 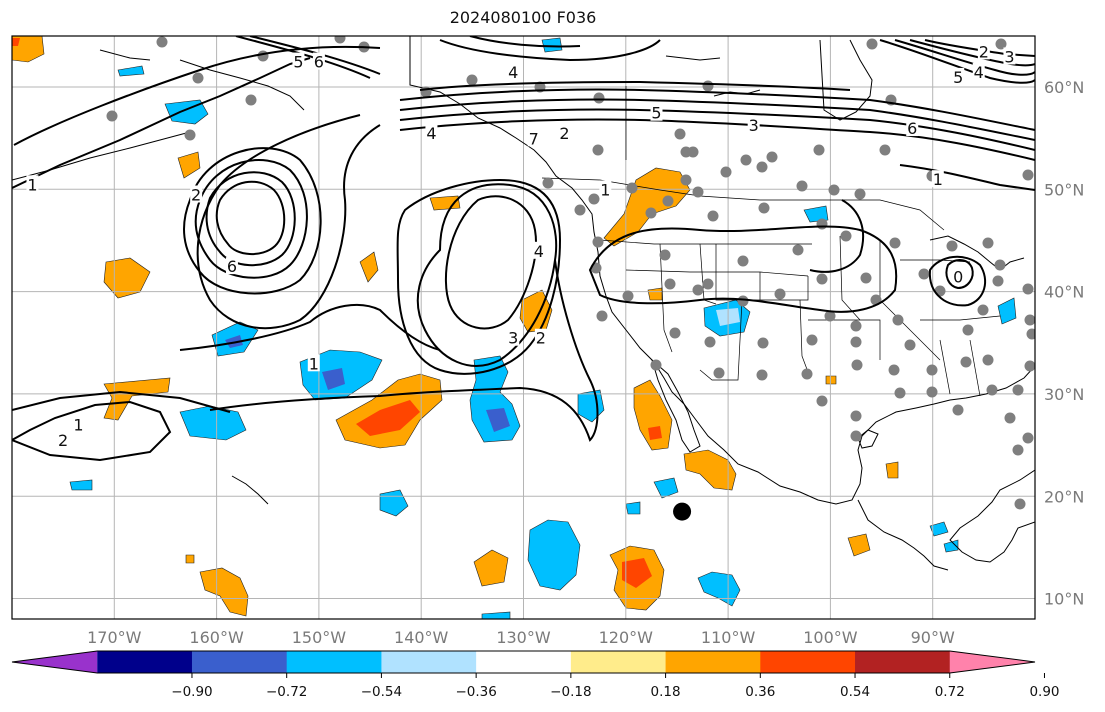 What do you see at coordinates (523, 637) in the screenshot?
I see `lon-label: 130°W` at bounding box center [523, 637].